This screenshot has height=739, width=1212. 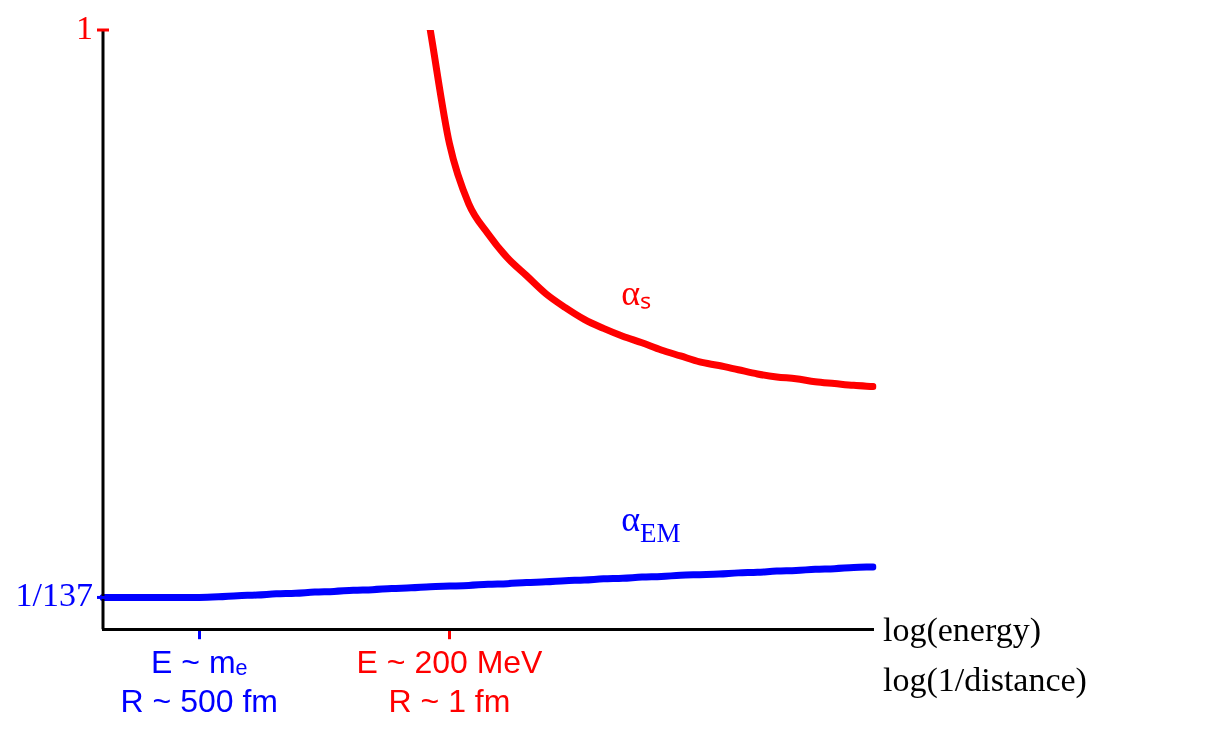 I want to click on text: 1/137, so click(x=54, y=595).